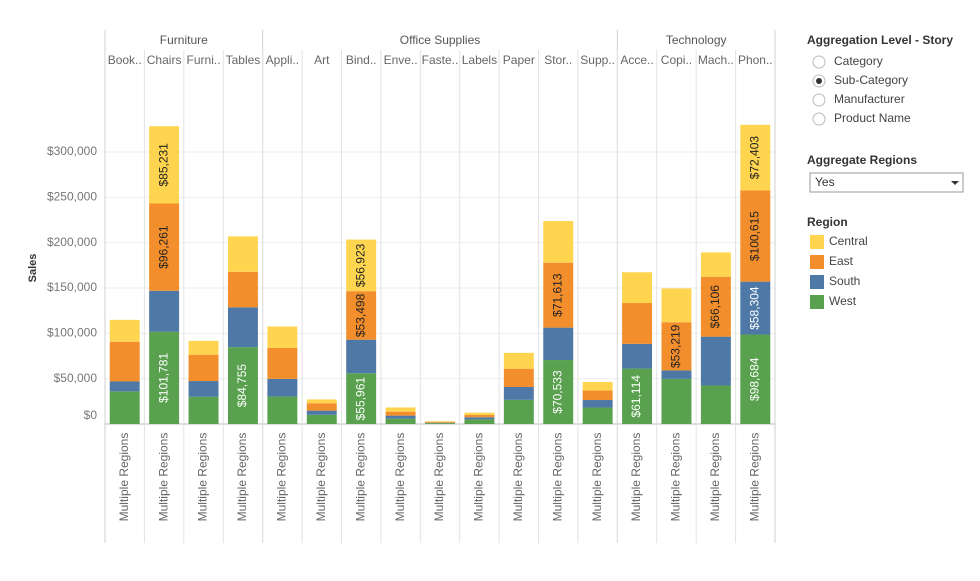 Image resolution: width=980 pixels, height=581 pixels. What do you see at coordinates (360, 399) in the screenshot?
I see `data-label: $55,961` at bounding box center [360, 399].